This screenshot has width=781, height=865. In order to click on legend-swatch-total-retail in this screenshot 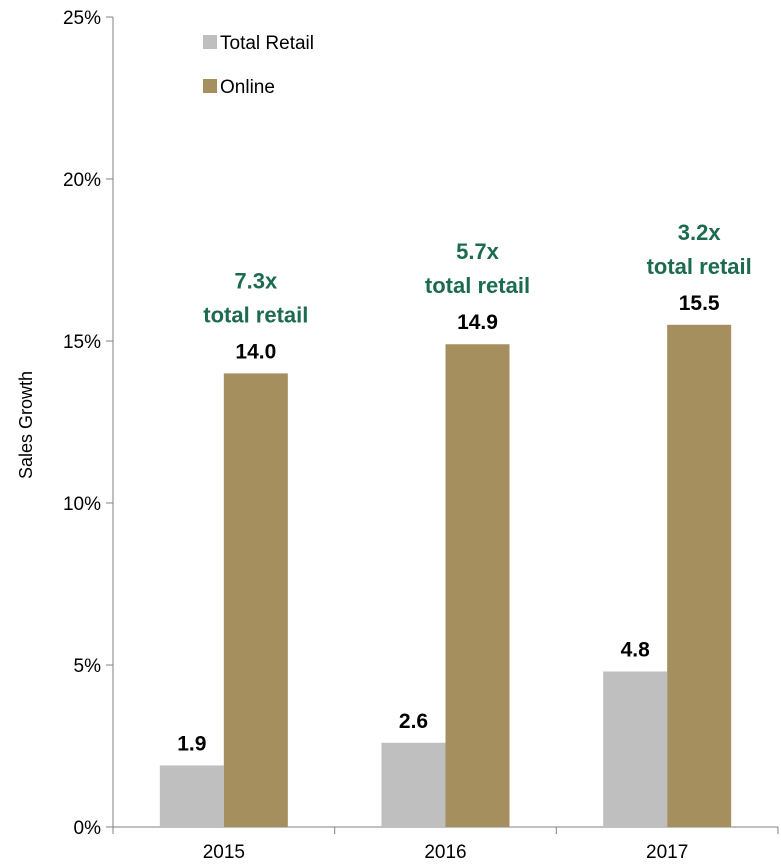, I will do `click(210, 42)`.